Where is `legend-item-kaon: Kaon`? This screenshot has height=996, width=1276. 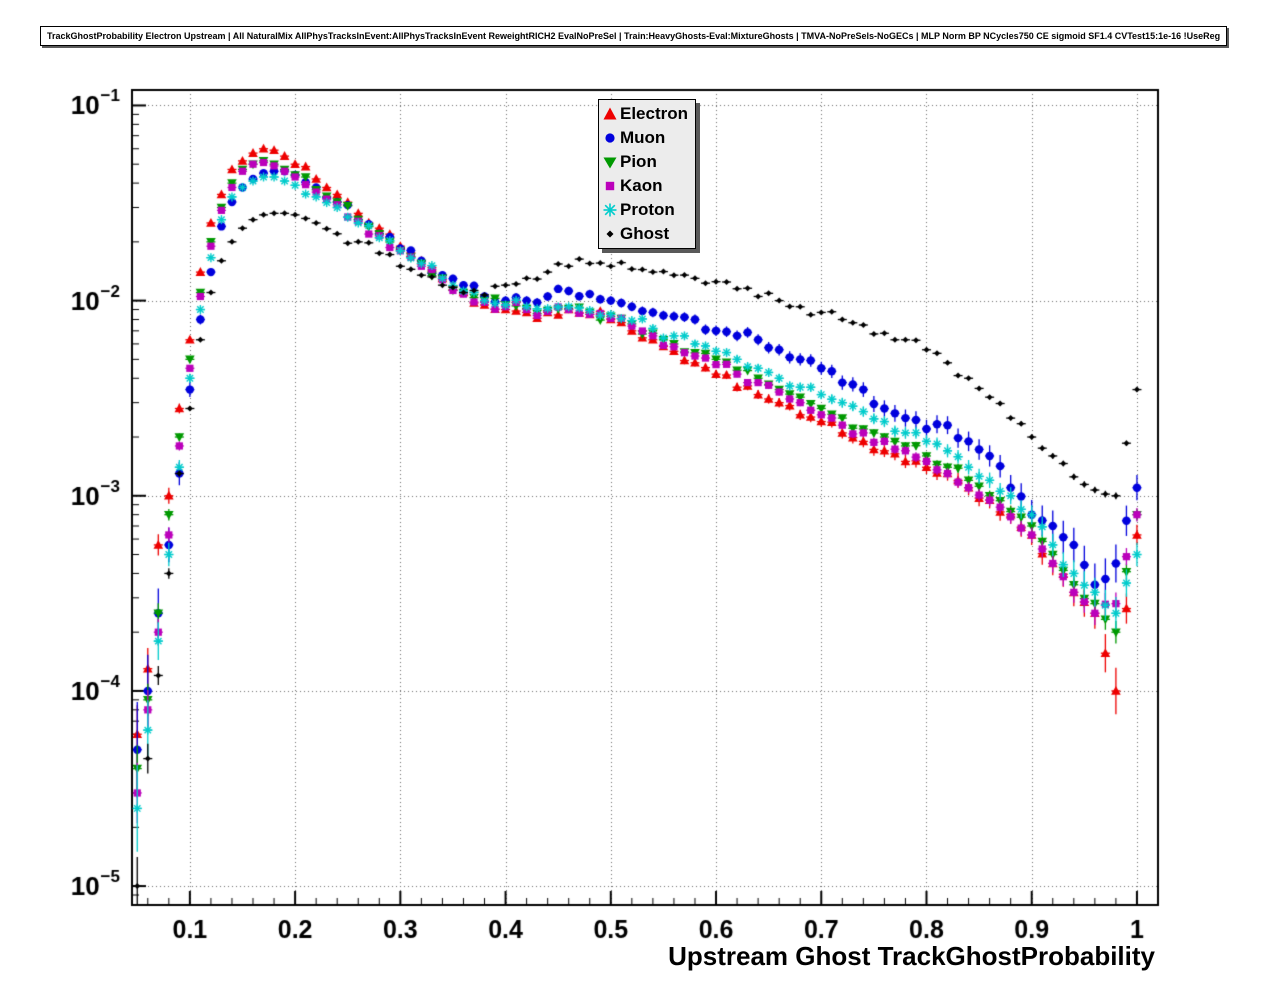
legend-item-kaon: Kaon is located at coordinates (647, 186).